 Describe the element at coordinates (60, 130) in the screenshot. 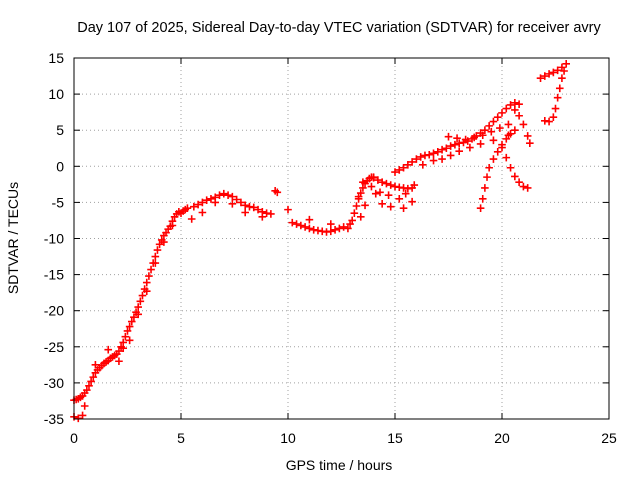

I see `y-tick-label: 5` at that location.